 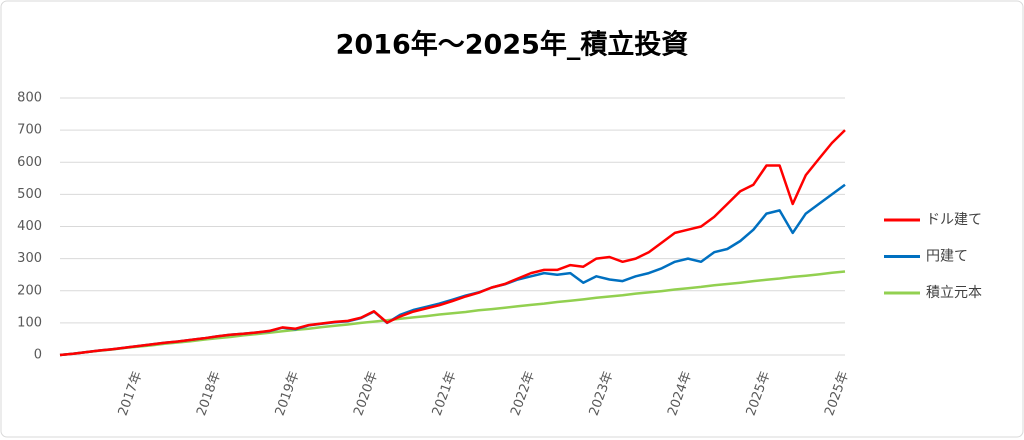 I want to click on y-tick-label: 400, so click(x=29, y=226).